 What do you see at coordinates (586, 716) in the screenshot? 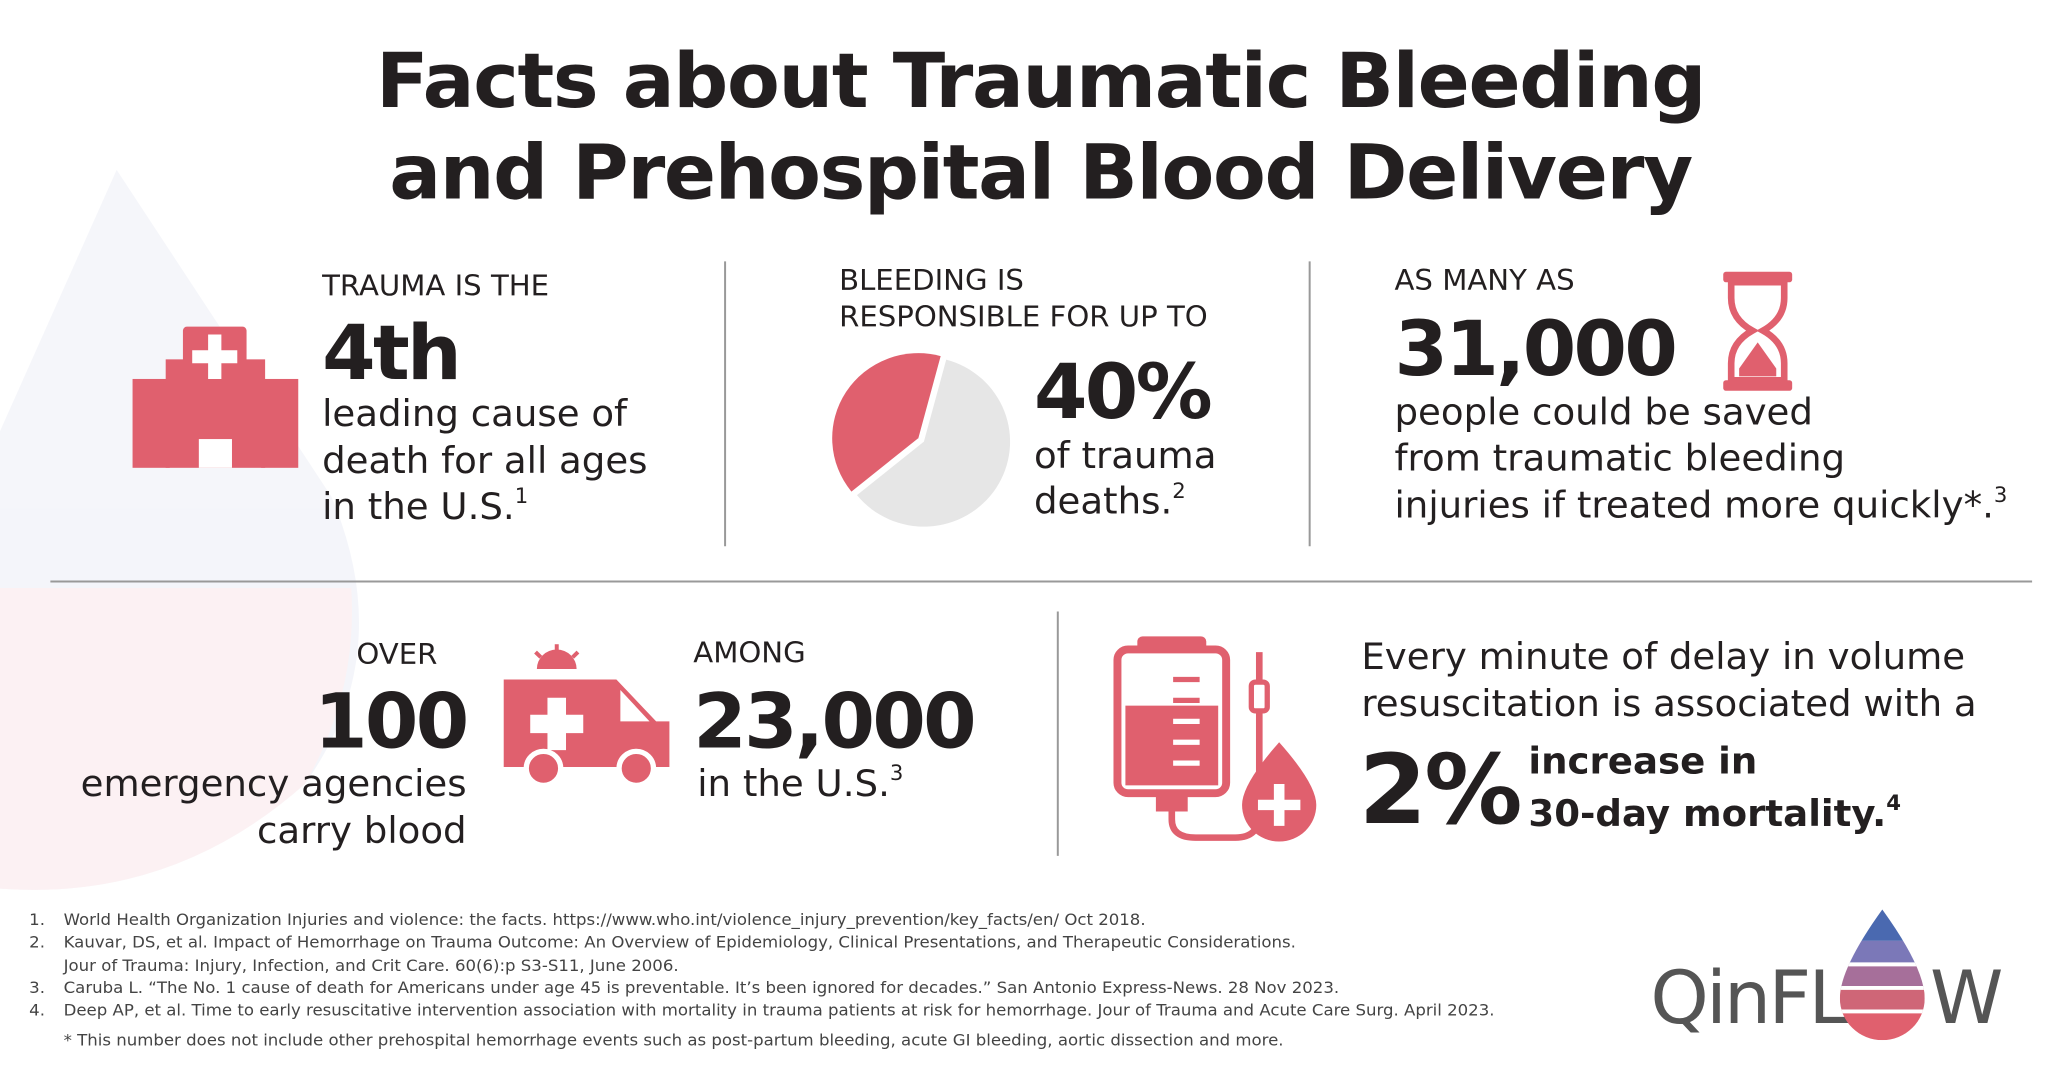
I see `ambulance-icon` at bounding box center [586, 716].